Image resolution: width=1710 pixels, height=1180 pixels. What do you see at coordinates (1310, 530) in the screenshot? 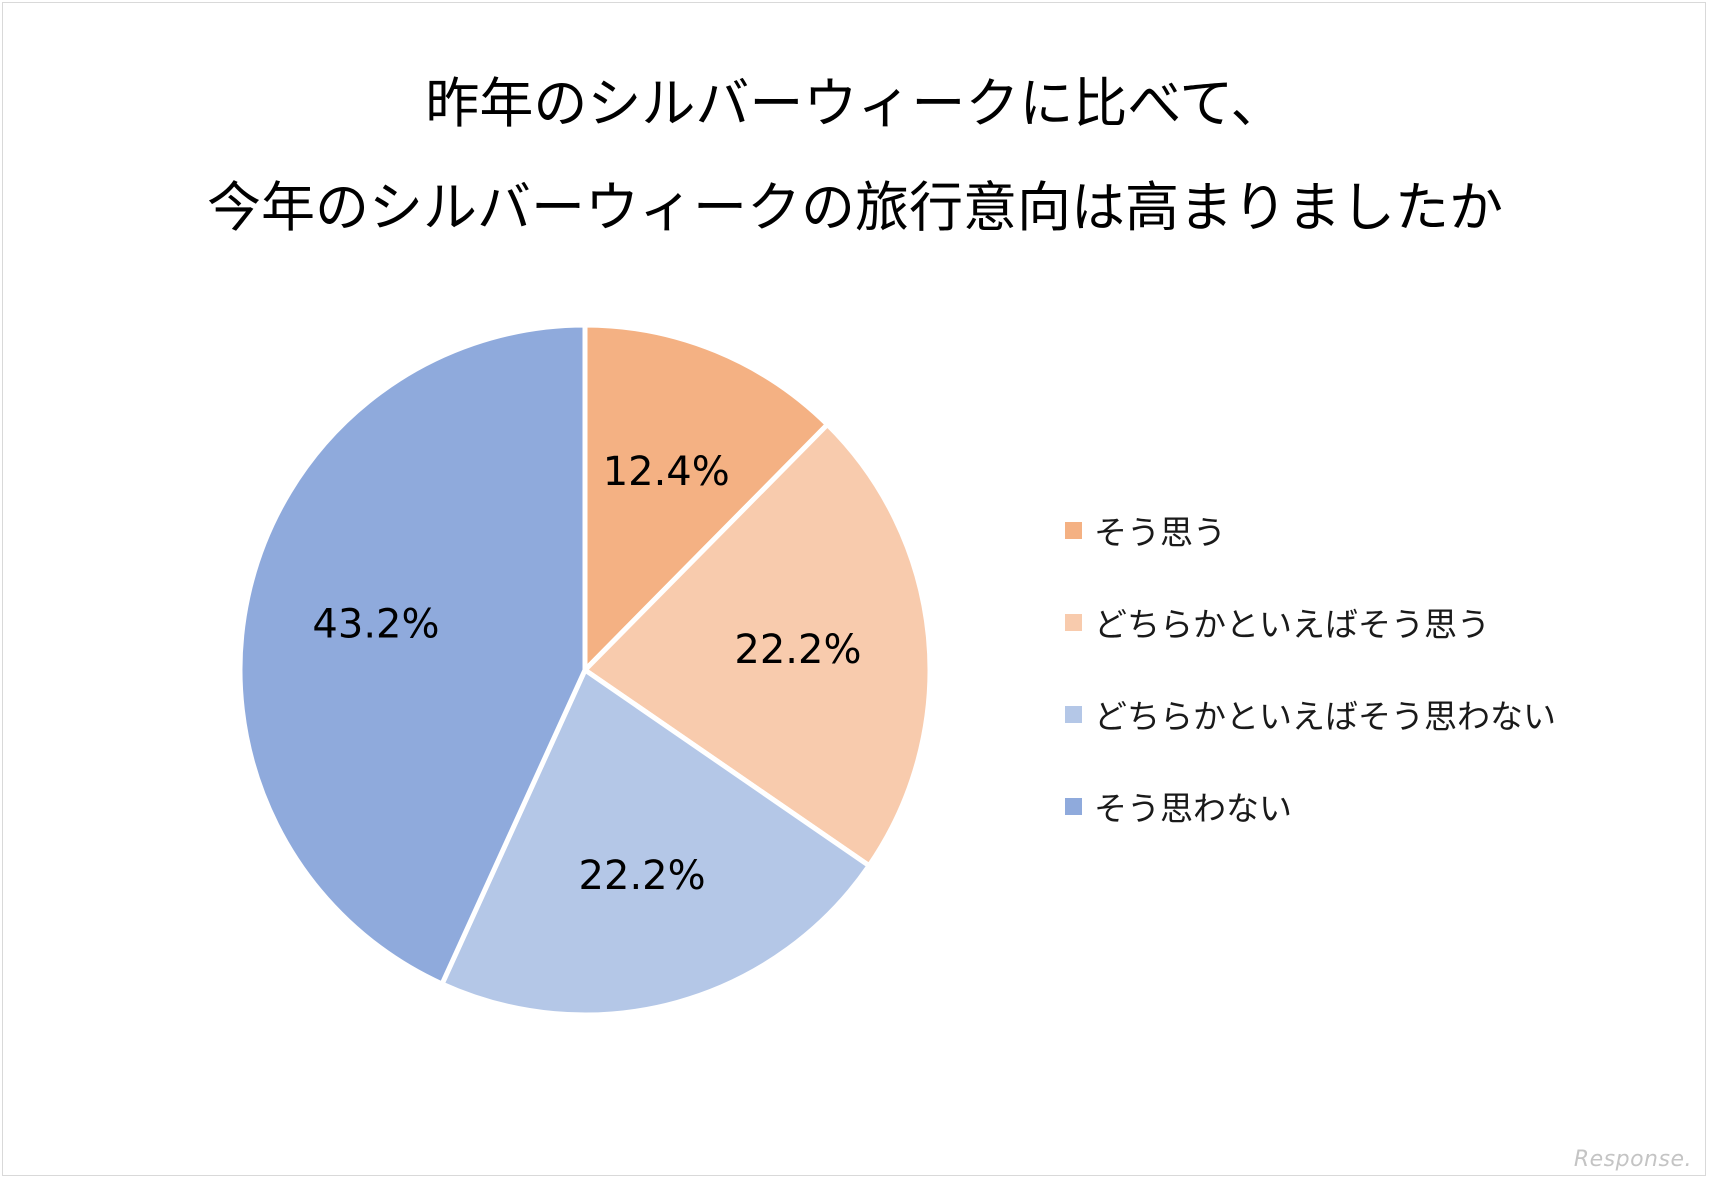
I see `legend-item-1: そう思う` at bounding box center [1310, 530].